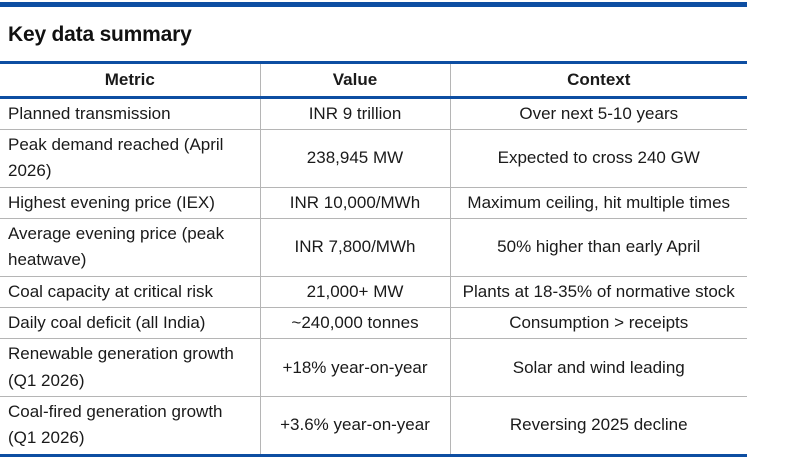 This screenshot has width=800, height=465. I want to click on cell-value: 21,000+ MW, so click(354, 291).